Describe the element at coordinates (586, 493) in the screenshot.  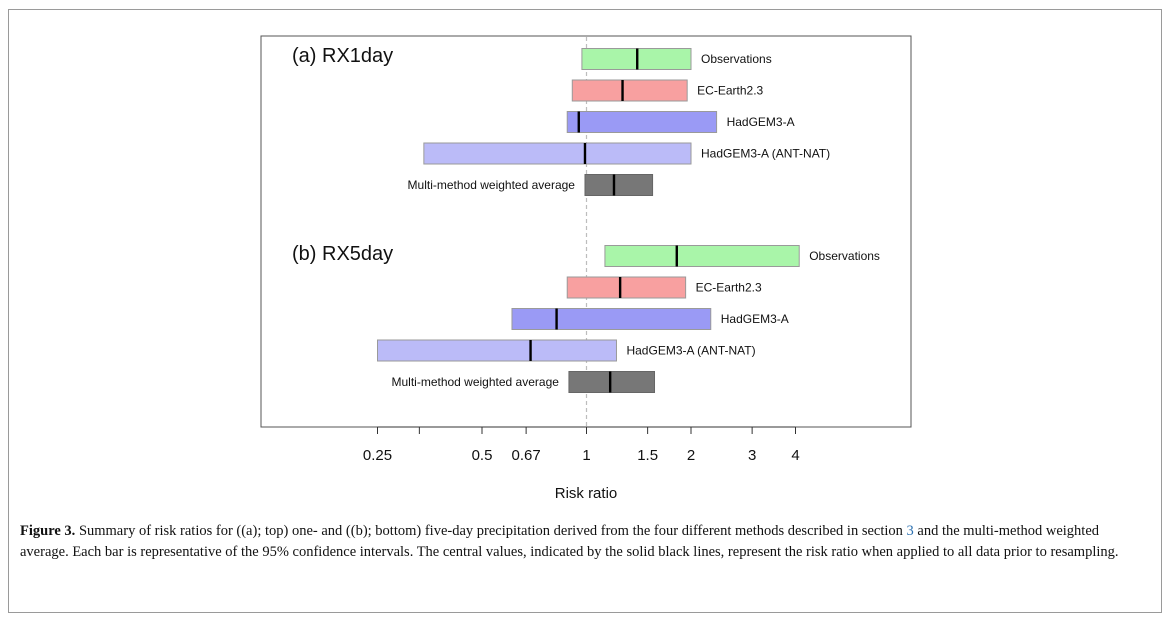
I see `x-axis-label: Risk ratio` at that location.